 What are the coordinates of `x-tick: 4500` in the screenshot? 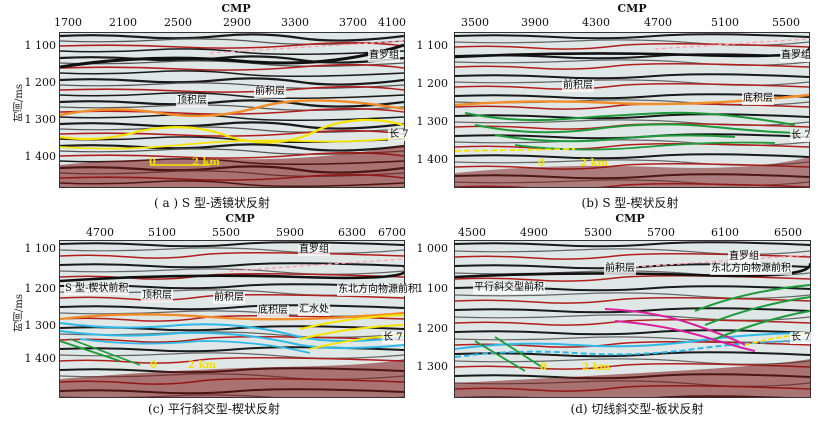 It's located at (472, 232).